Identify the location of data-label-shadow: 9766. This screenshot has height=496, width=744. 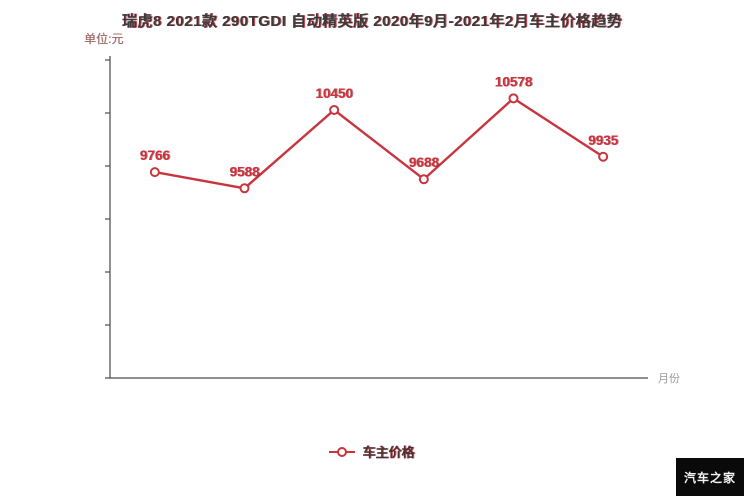
(156, 155).